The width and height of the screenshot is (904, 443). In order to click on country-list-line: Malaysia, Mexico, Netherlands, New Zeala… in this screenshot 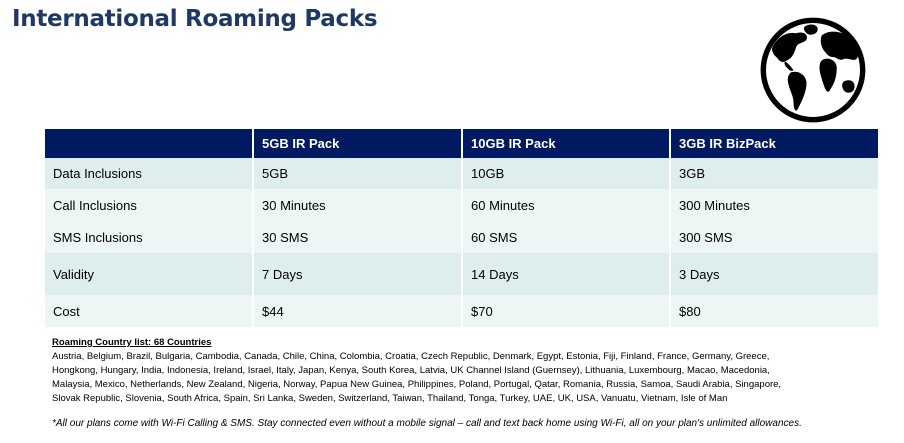, I will do `click(417, 384)`.